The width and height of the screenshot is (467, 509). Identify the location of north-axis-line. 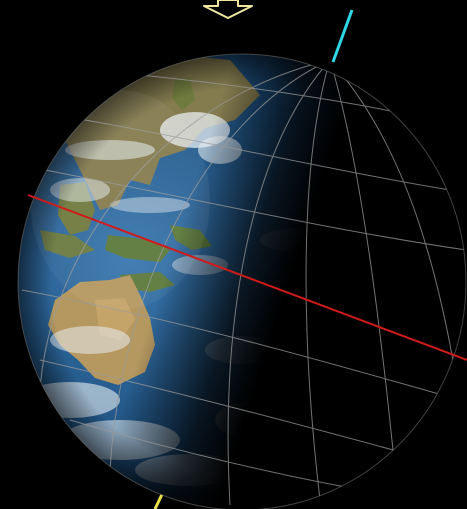
(342, 36).